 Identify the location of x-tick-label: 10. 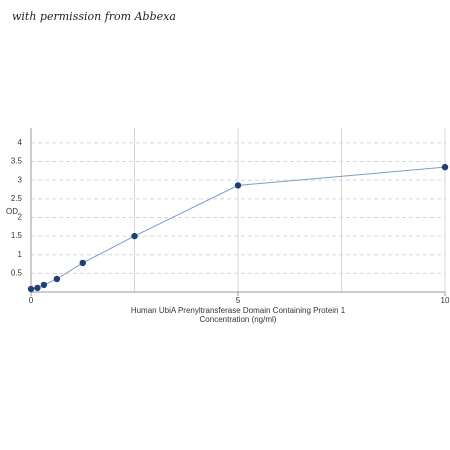
(445, 300).